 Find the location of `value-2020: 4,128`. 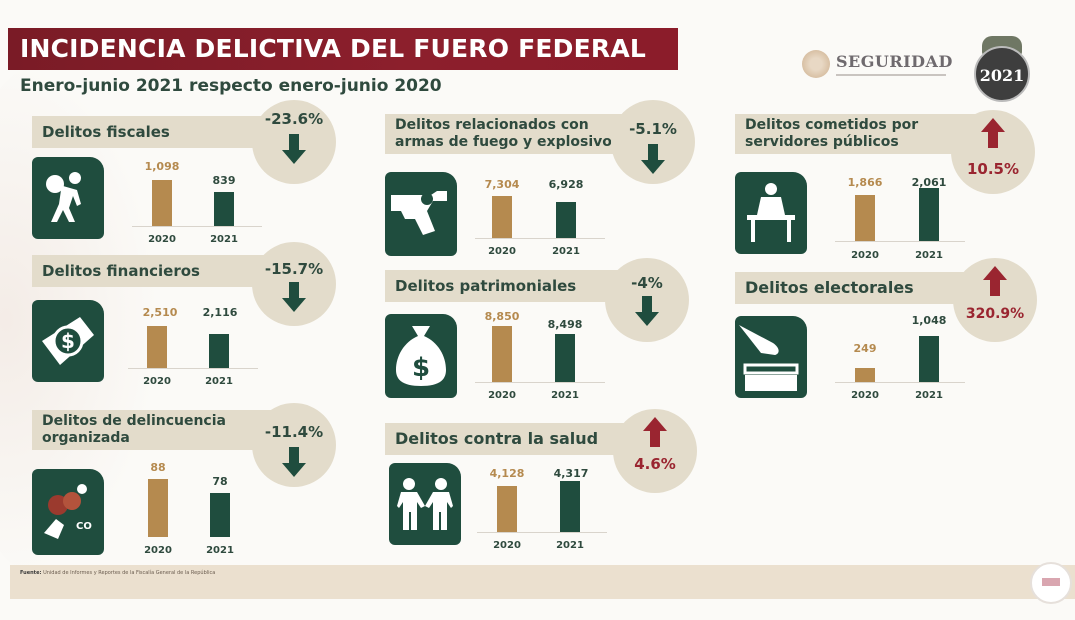

value-2020: 4,128 is located at coordinates (507, 473).